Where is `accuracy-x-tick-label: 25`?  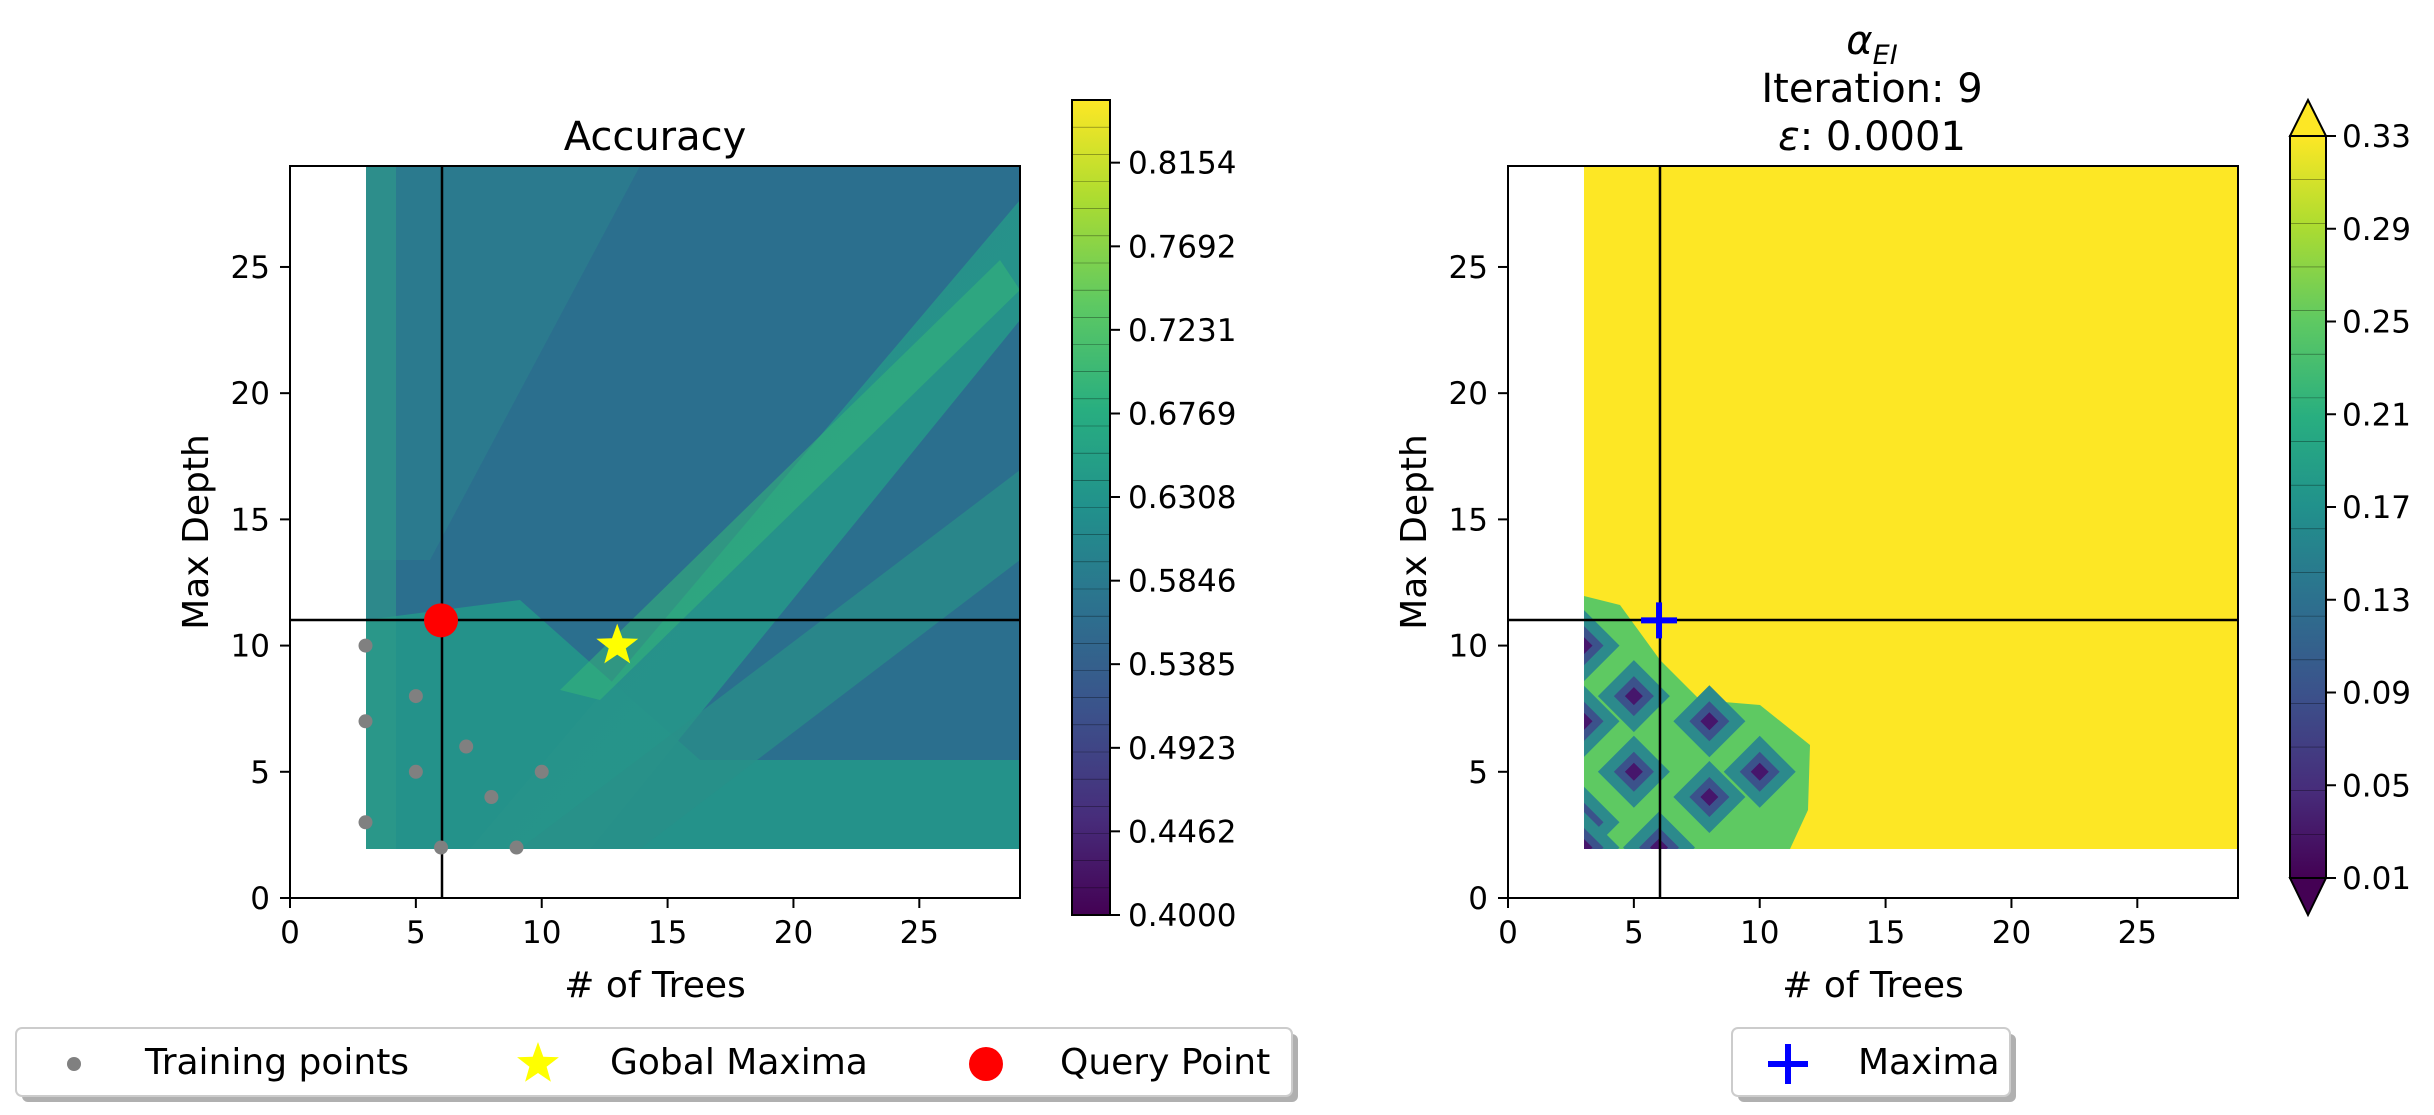
accuracy-x-tick-label: 25 is located at coordinates (919, 933).